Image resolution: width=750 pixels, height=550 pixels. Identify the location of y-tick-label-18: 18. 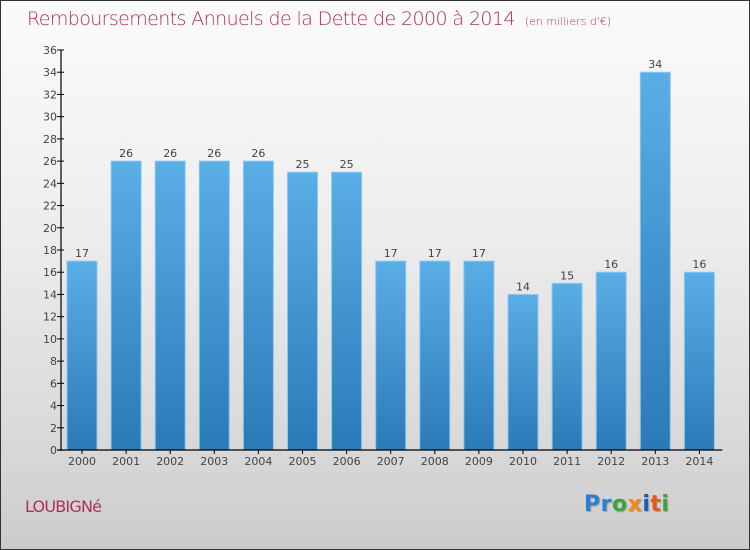
(50, 250).